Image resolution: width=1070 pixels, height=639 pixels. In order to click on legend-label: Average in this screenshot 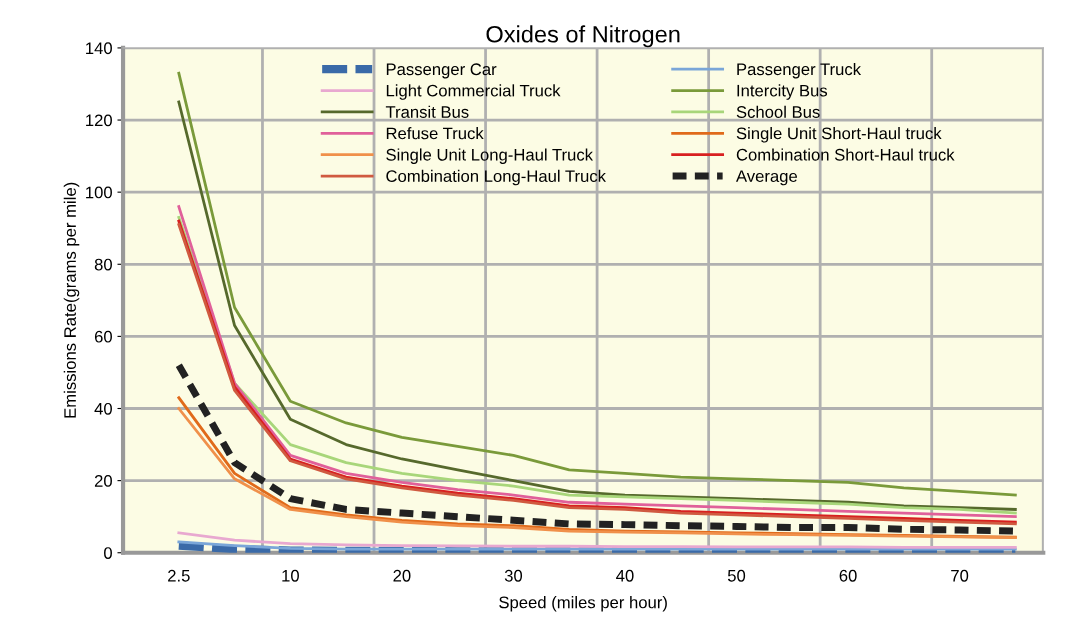, I will do `click(767, 178)`.